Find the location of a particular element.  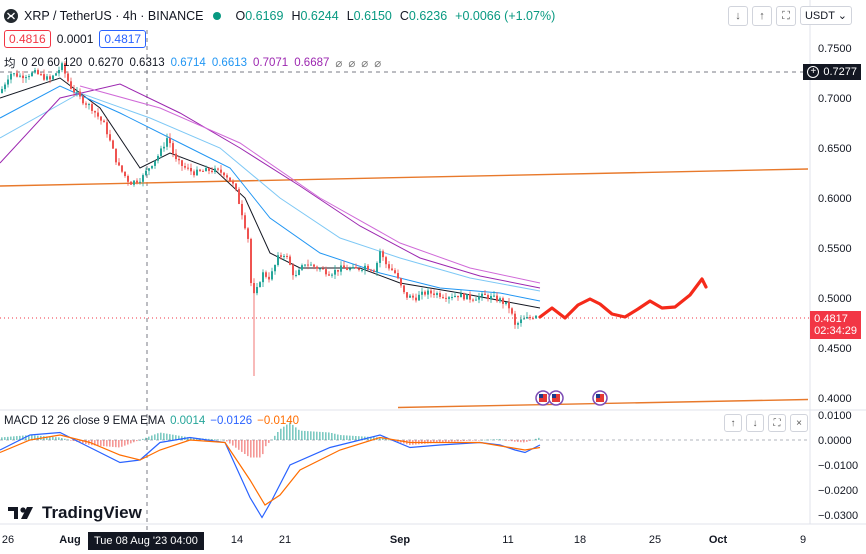

macd-label: MACD 12 26 close 9 EMA EMA is located at coordinates (85, 421).